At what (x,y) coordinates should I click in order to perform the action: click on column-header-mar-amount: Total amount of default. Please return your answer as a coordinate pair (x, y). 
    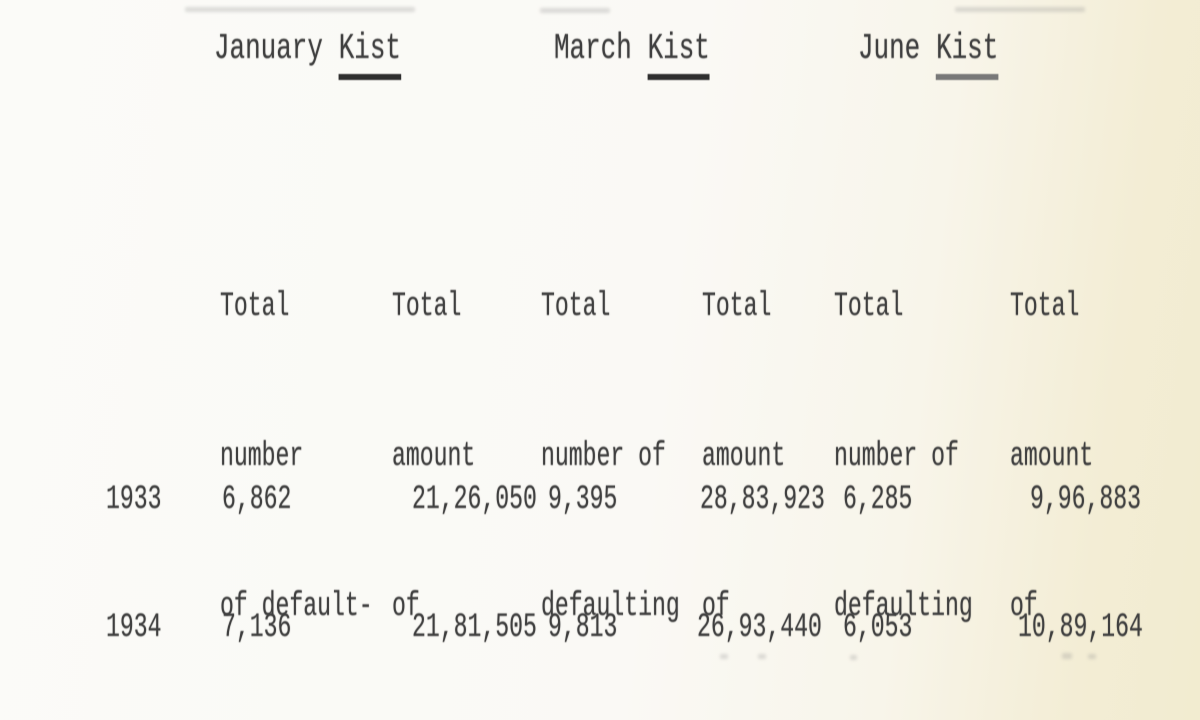
    Looking at the image, I should click on (750, 451).